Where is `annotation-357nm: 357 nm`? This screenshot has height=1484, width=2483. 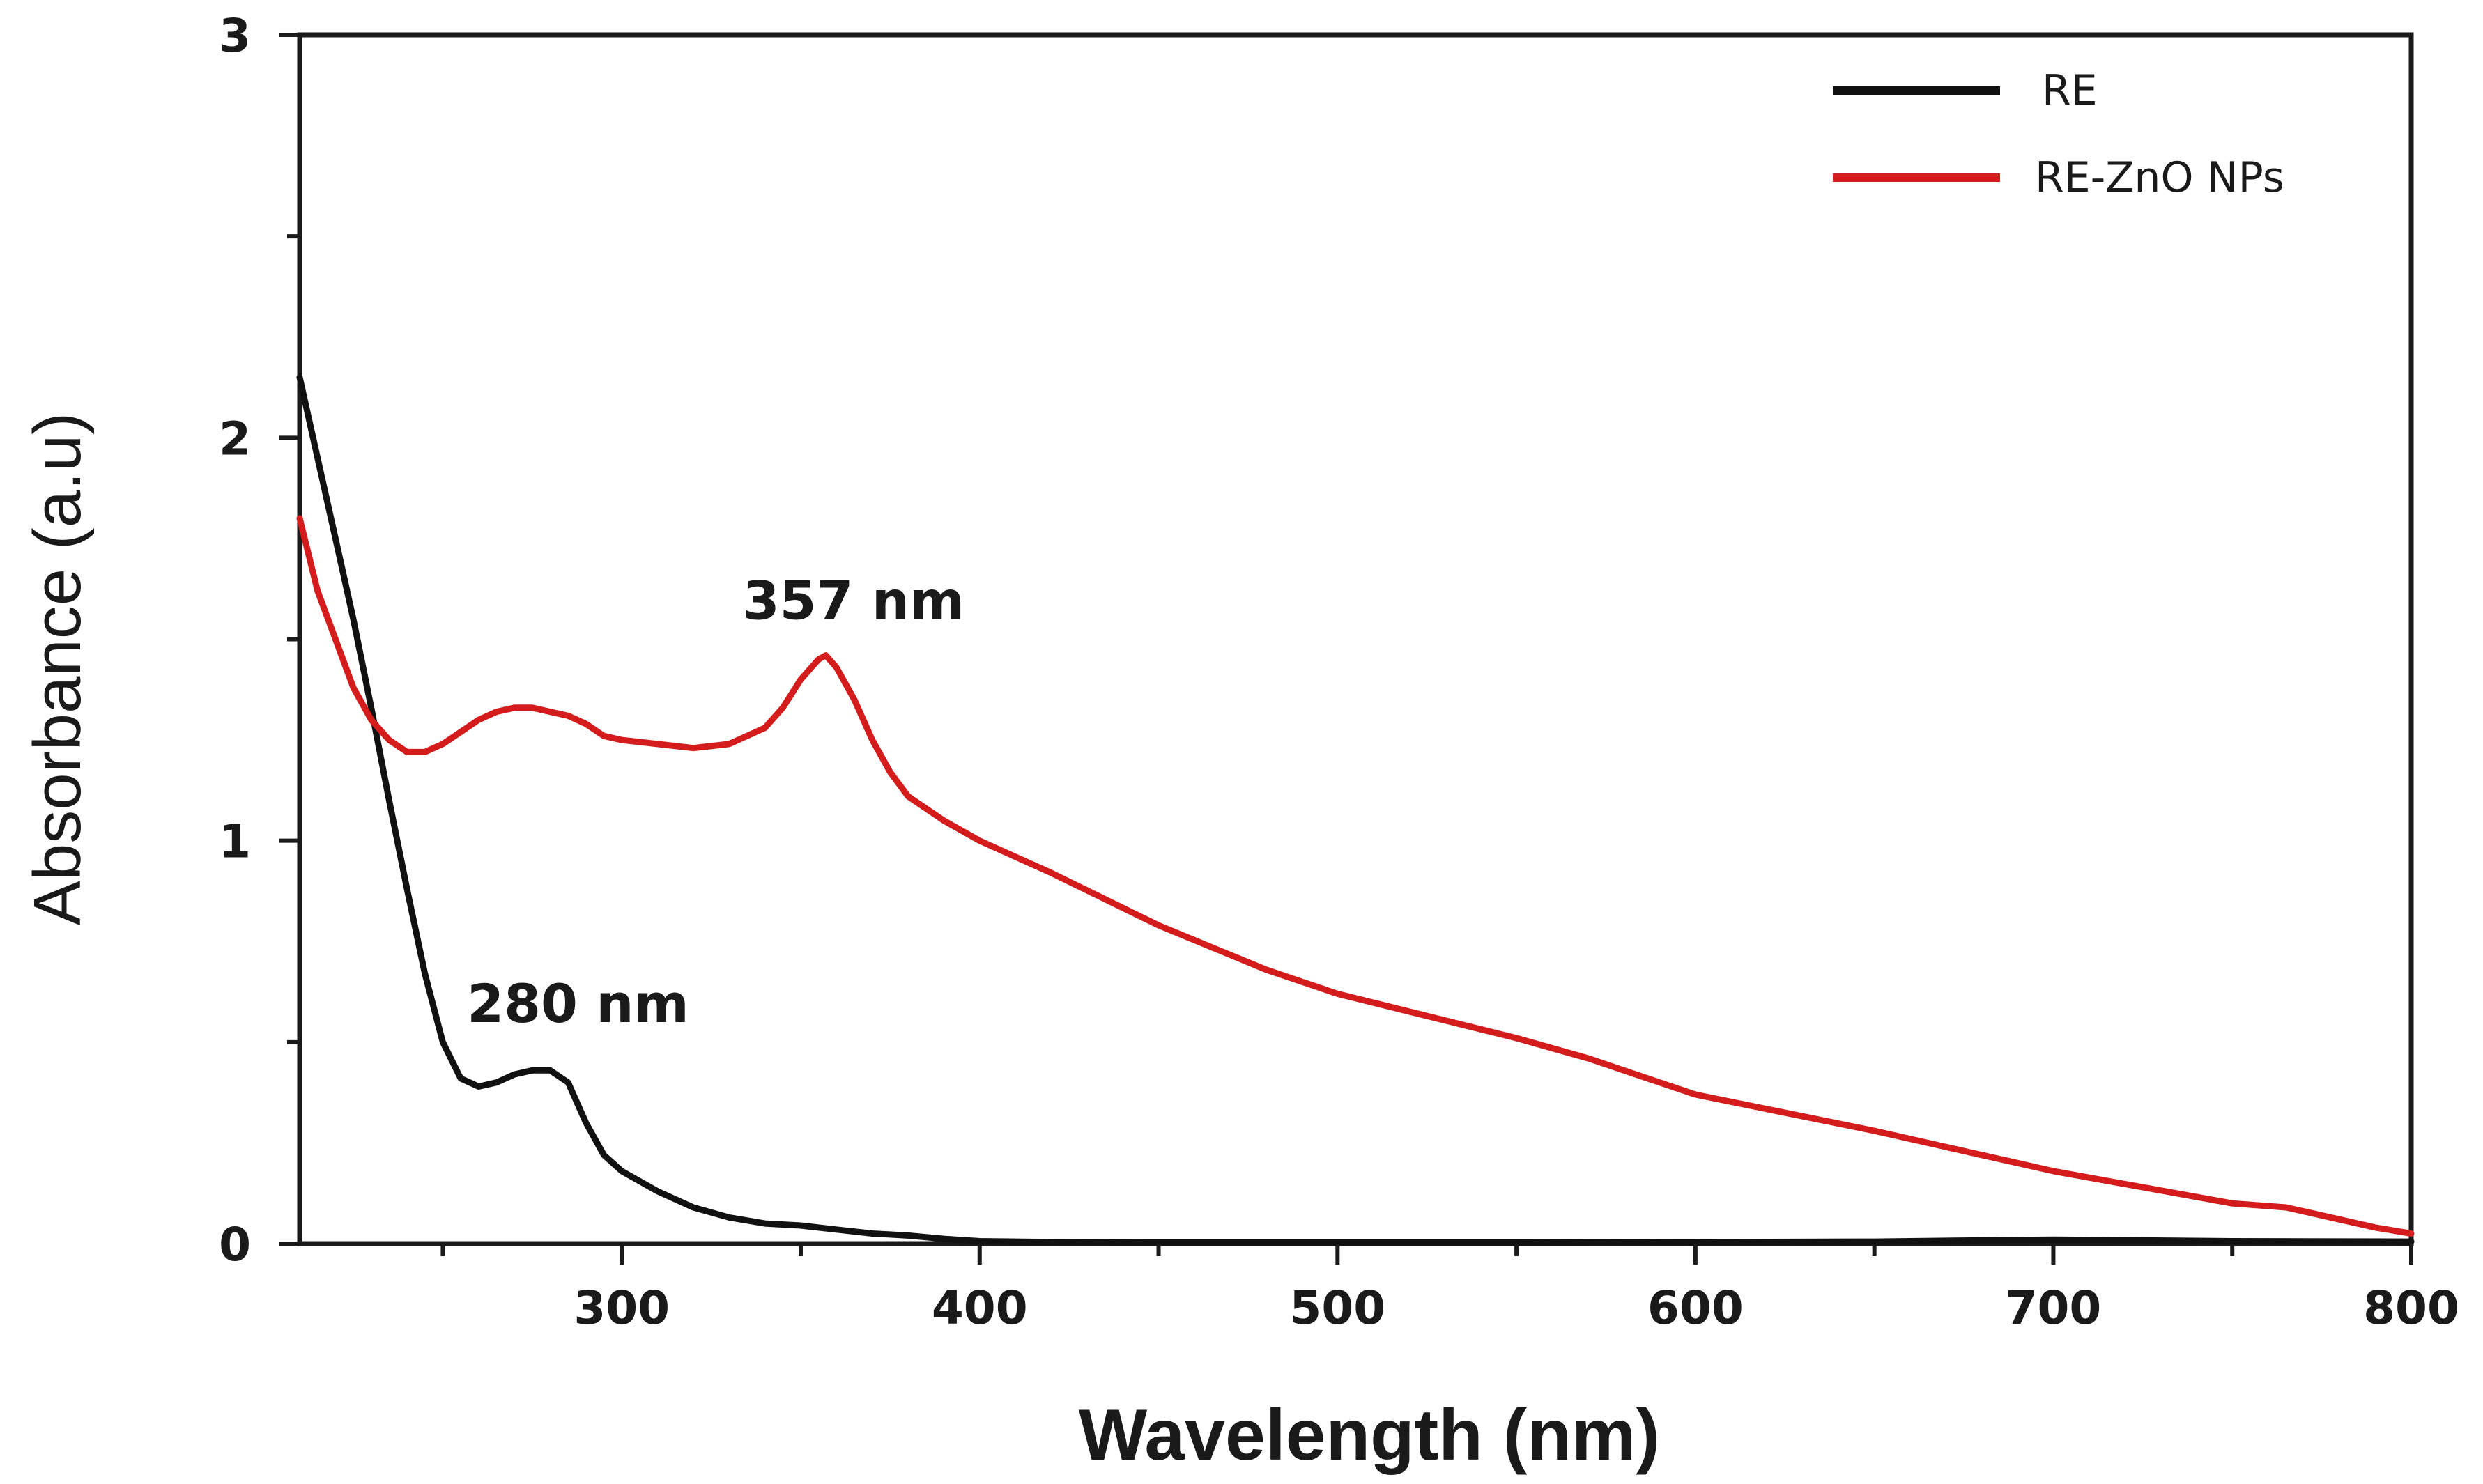
annotation-357nm: 357 nm is located at coordinates (854, 601).